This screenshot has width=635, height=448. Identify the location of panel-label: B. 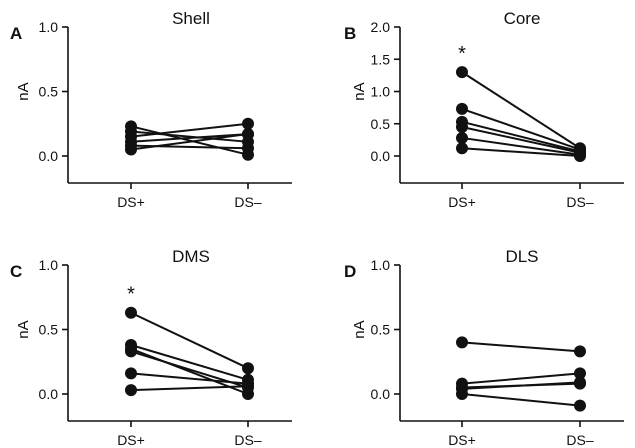
(350, 33).